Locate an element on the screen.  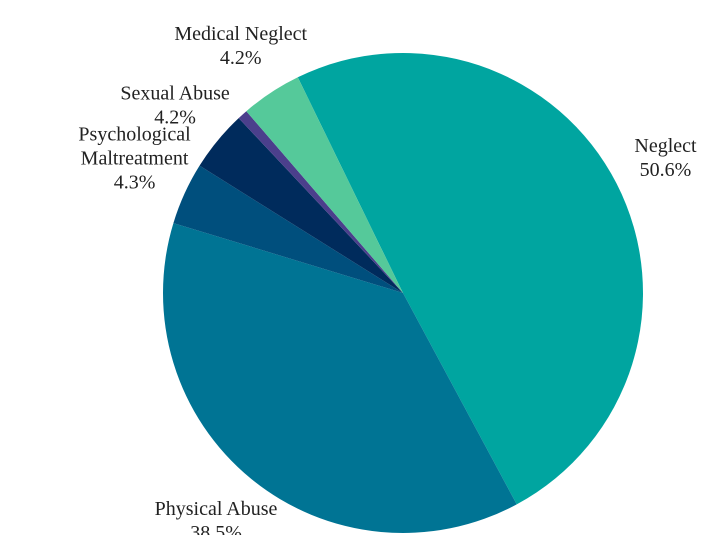
slice-label: Neglect is located at coordinates (665, 146).